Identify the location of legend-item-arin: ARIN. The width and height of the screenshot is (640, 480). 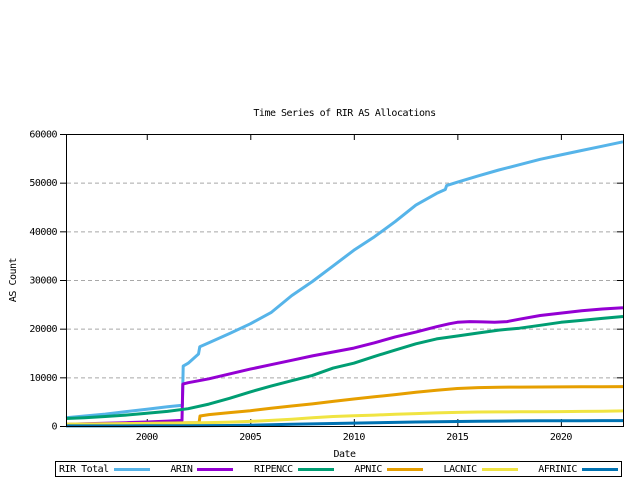
(202, 469).